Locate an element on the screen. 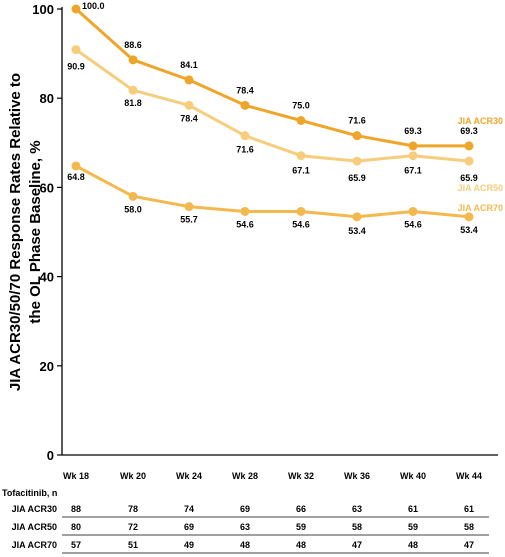  table-cell: 88 is located at coordinates (76, 509).